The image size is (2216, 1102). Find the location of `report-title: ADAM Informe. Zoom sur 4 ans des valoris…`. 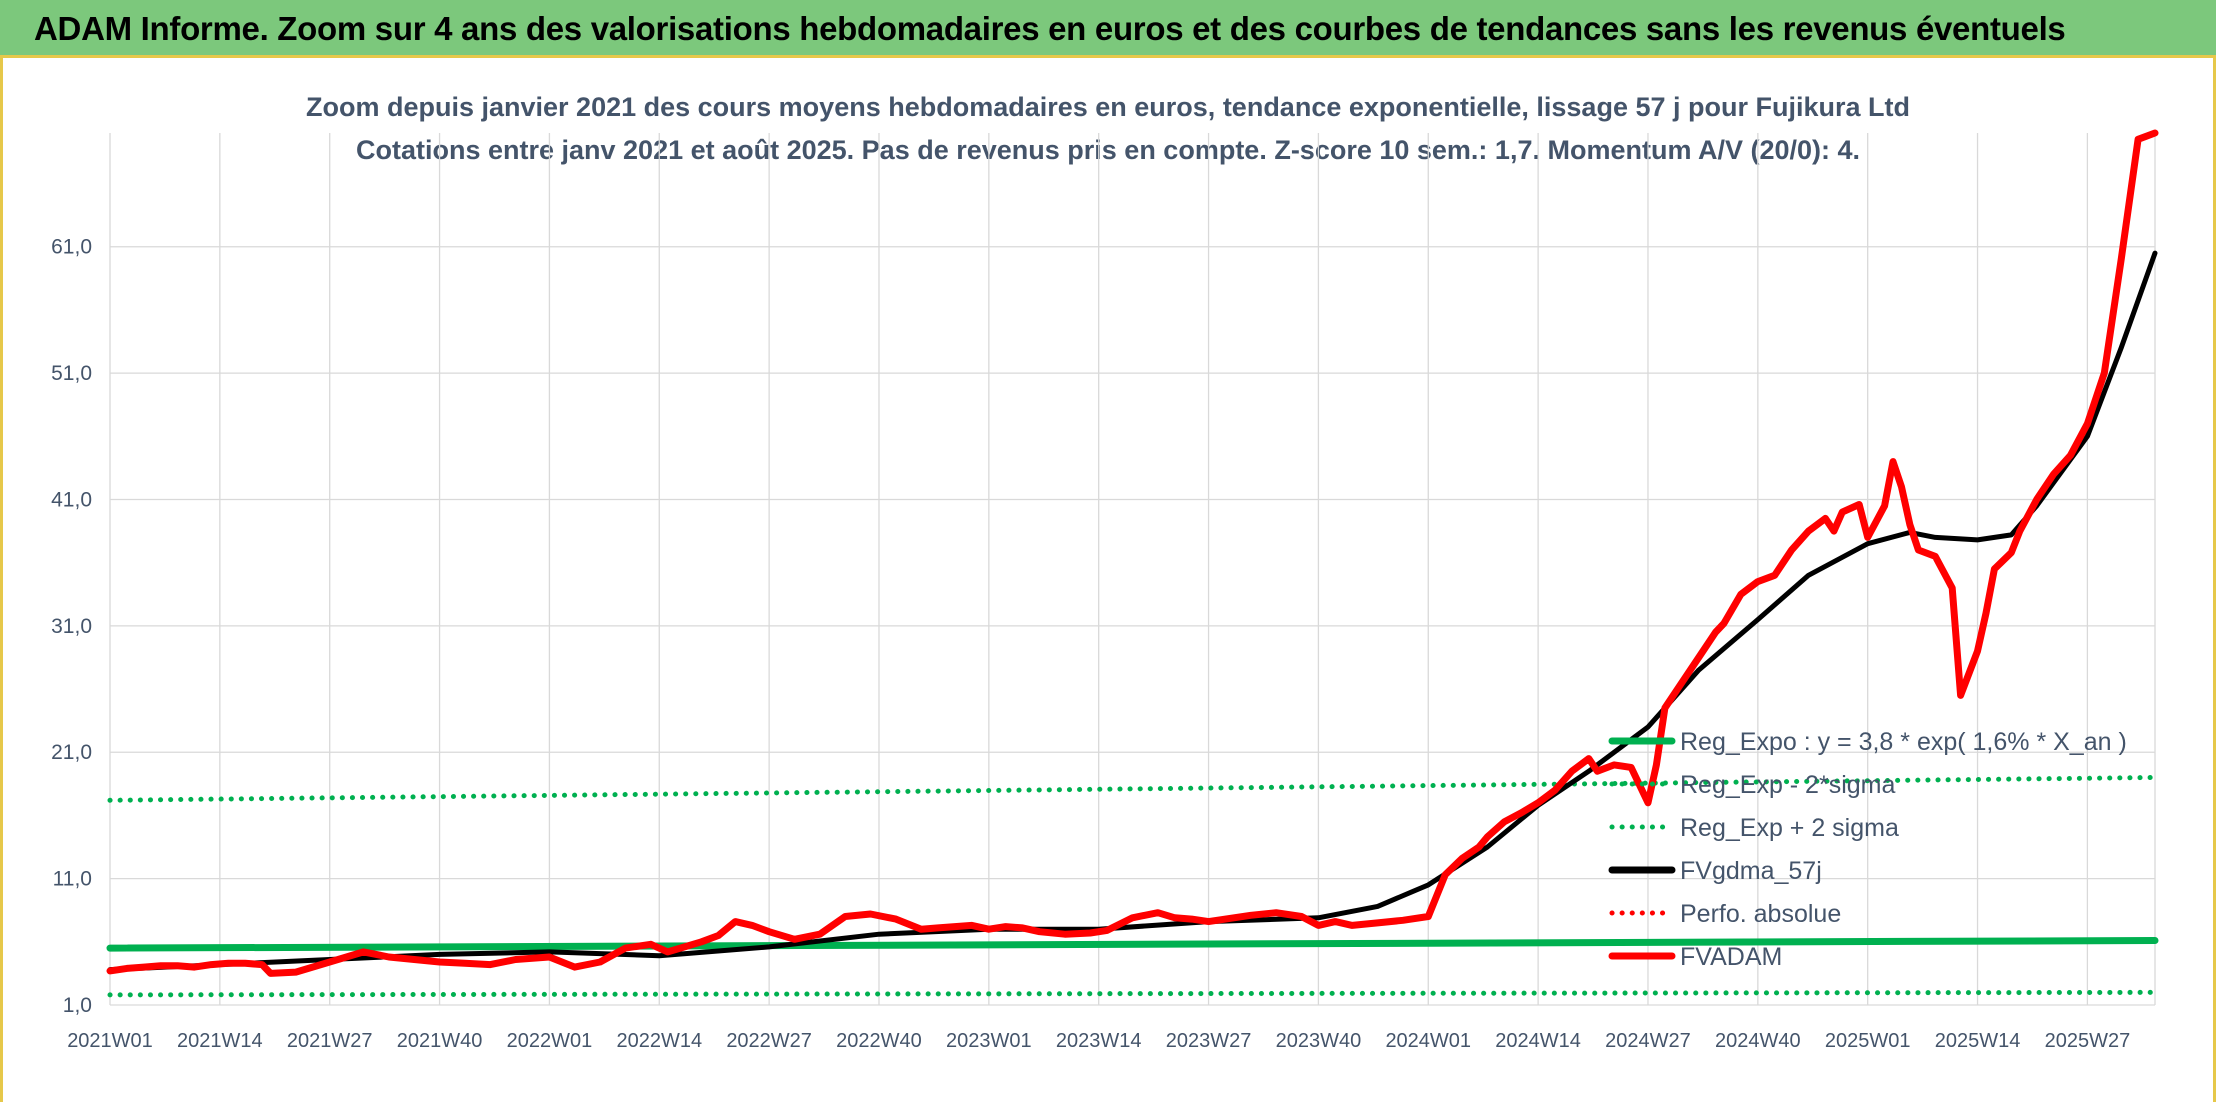

report-title: ADAM Informe. Zoom sur 4 ans des valoris… is located at coordinates (1050, 28).